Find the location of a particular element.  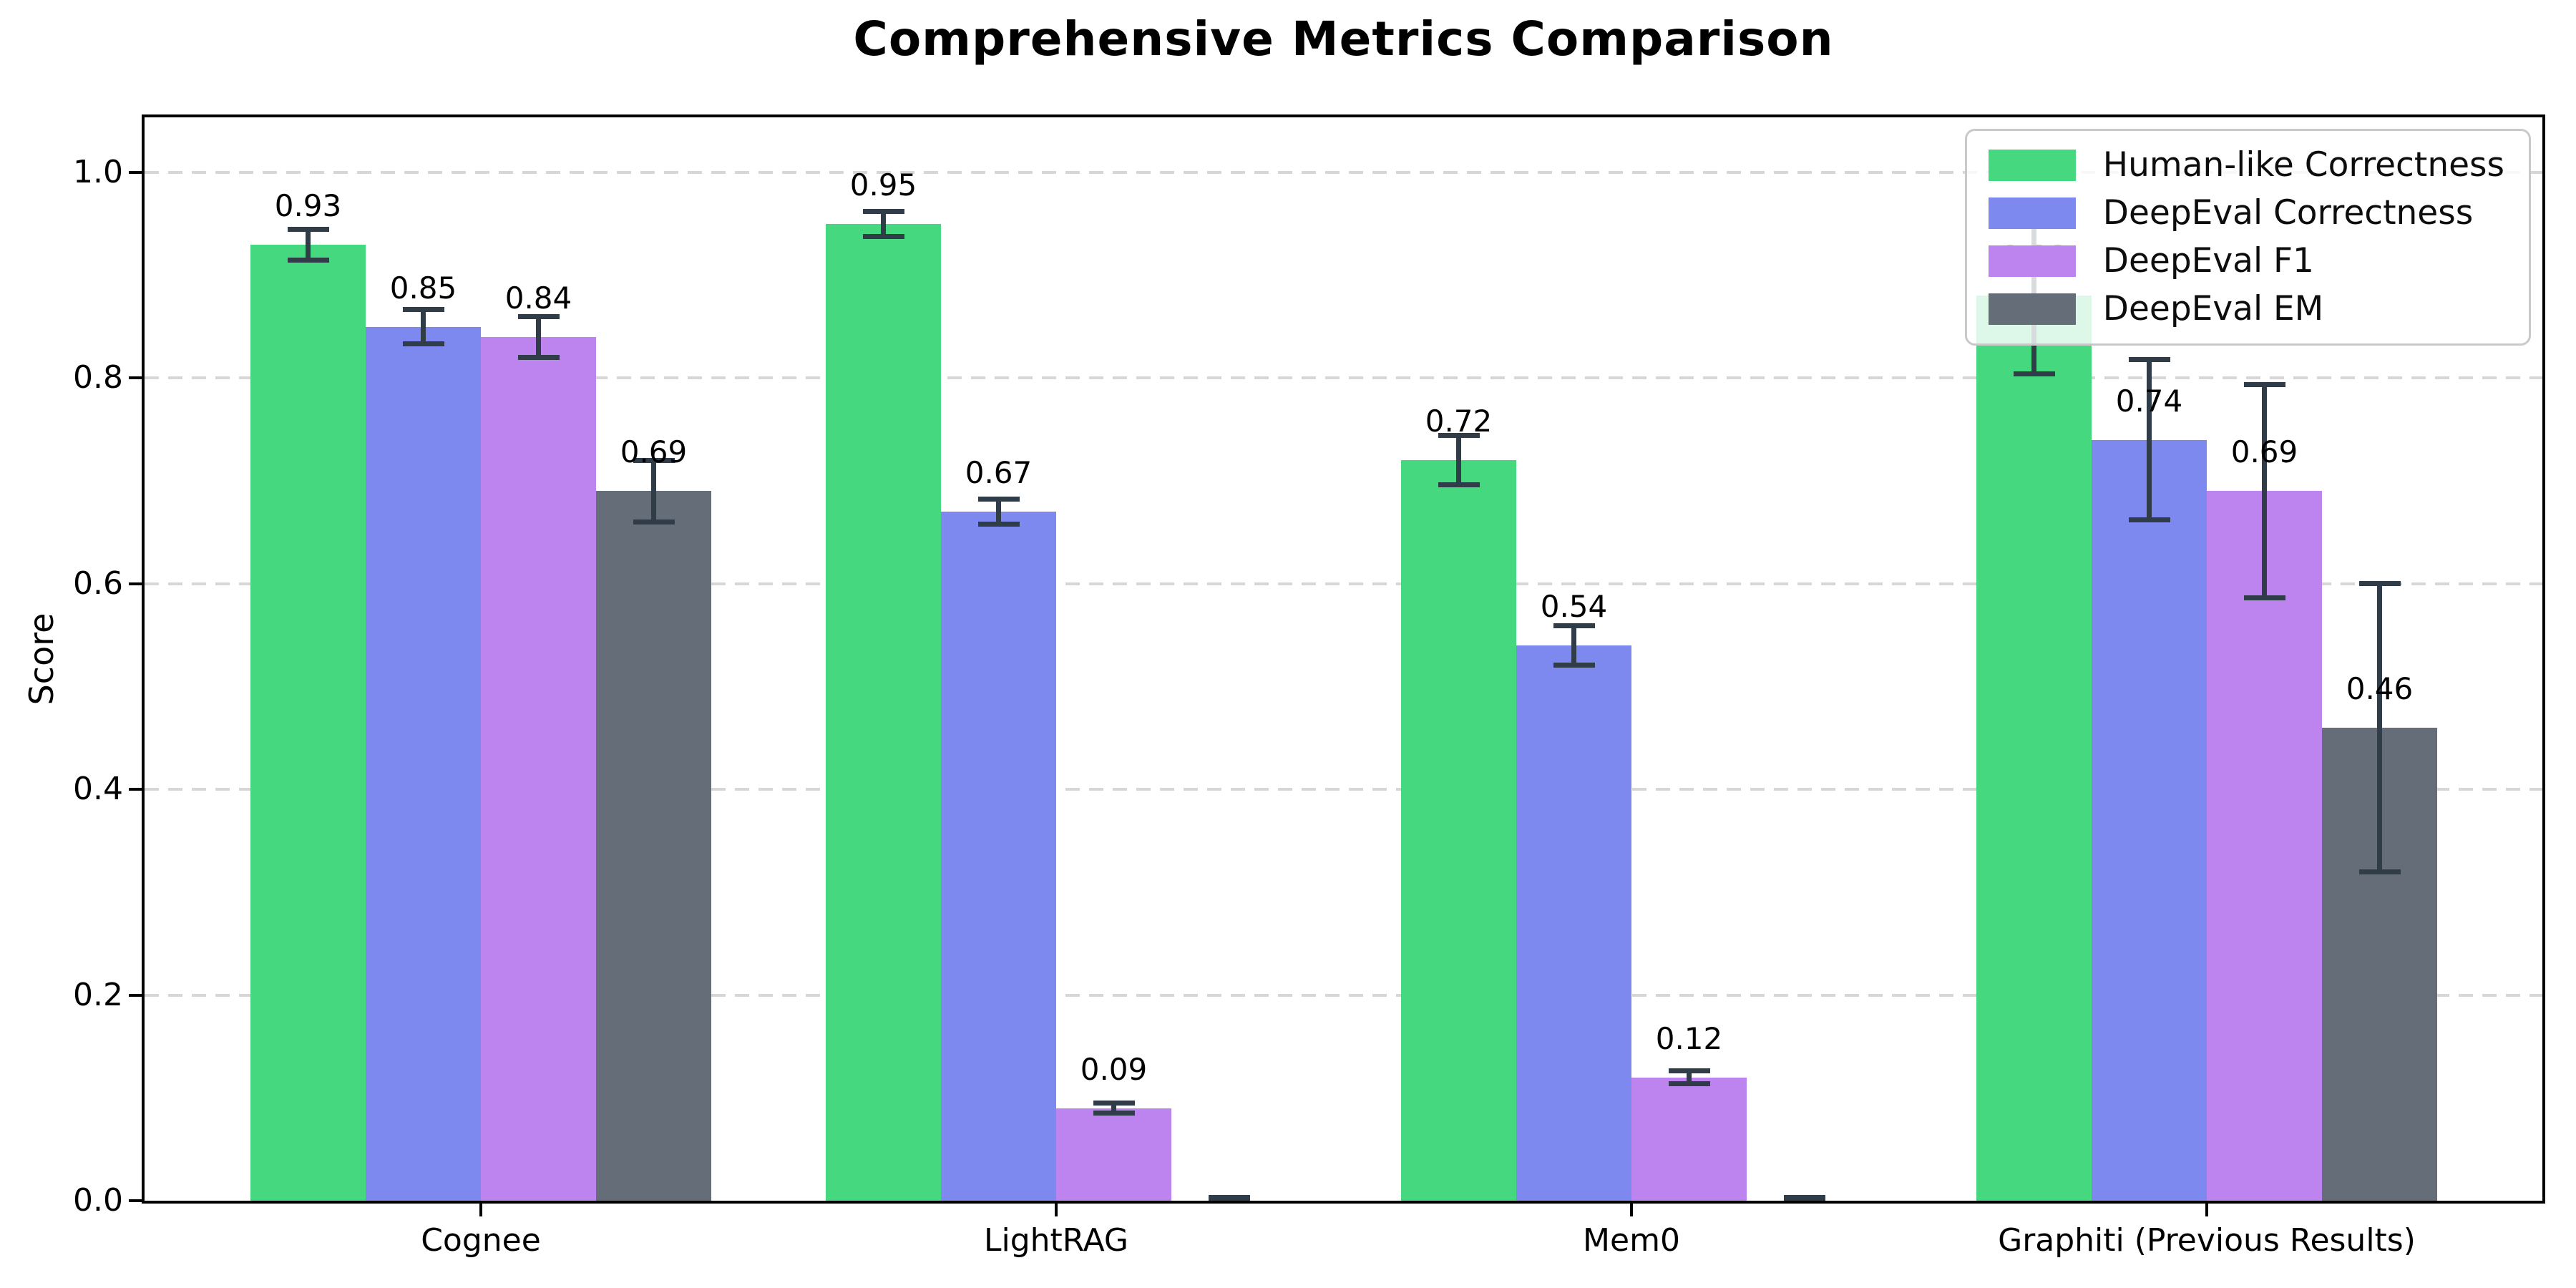

y-tick-label: 0.8 is located at coordinates (98, 377).